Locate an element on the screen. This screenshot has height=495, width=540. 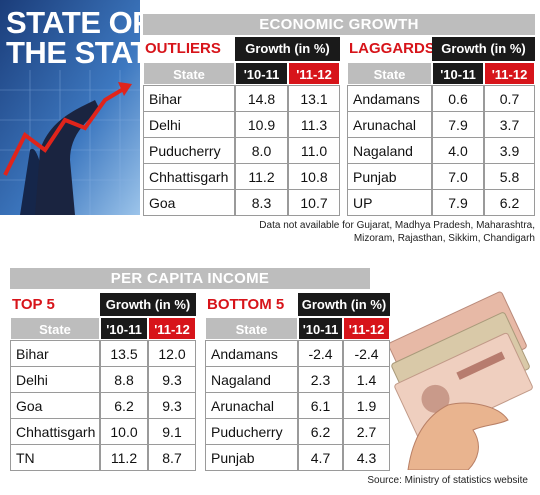
state-cell: UP is located at coordinates (389, 202).